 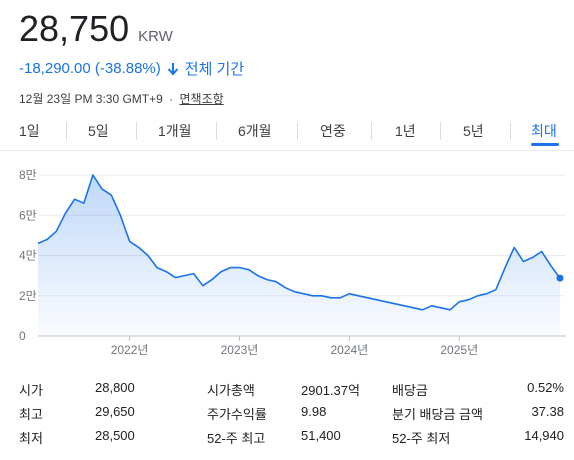 I want to click on price-header: 28,750 KRW, so click(x=96, y=29).